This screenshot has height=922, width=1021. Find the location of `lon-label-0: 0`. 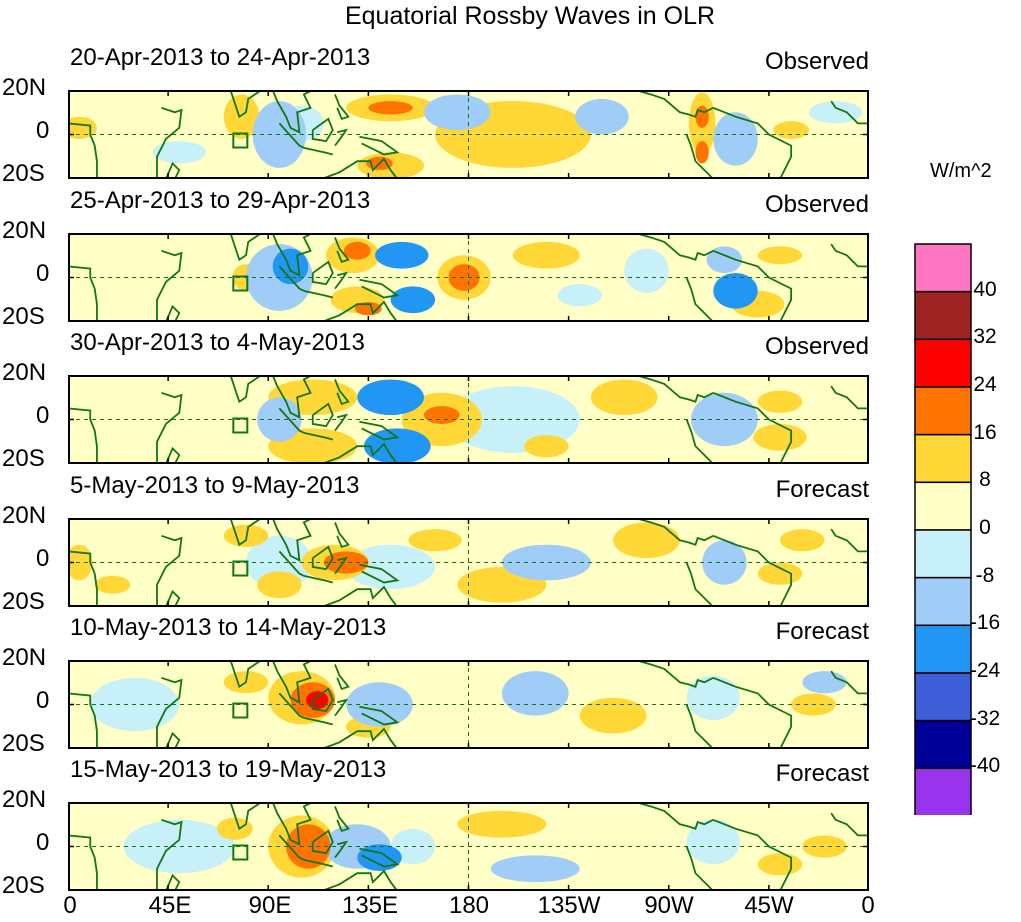

lon-label-0: 0 is located at coordinates (70, 905).